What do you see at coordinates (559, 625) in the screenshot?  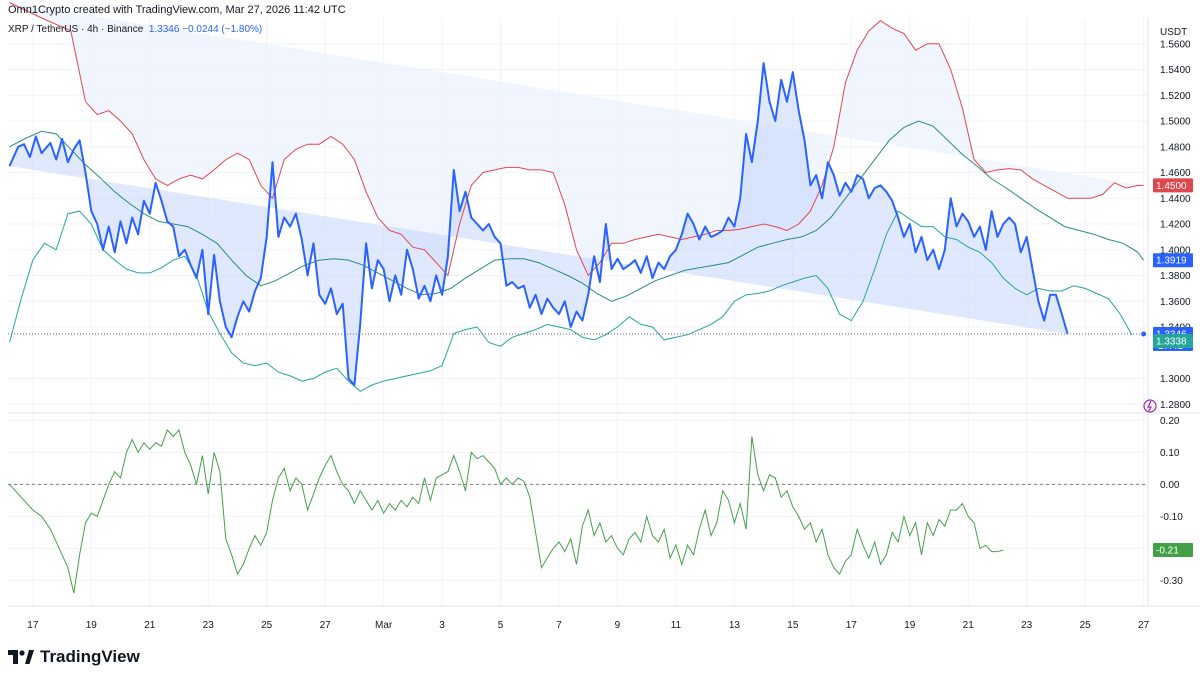 I see `time-tick-label: 7` at bounding box center [559, 625].